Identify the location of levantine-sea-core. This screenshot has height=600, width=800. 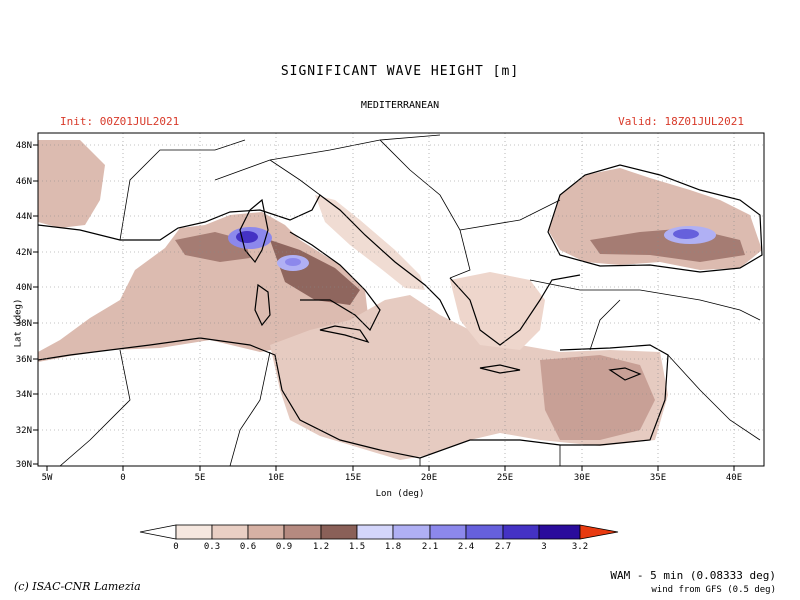
(597, 397).